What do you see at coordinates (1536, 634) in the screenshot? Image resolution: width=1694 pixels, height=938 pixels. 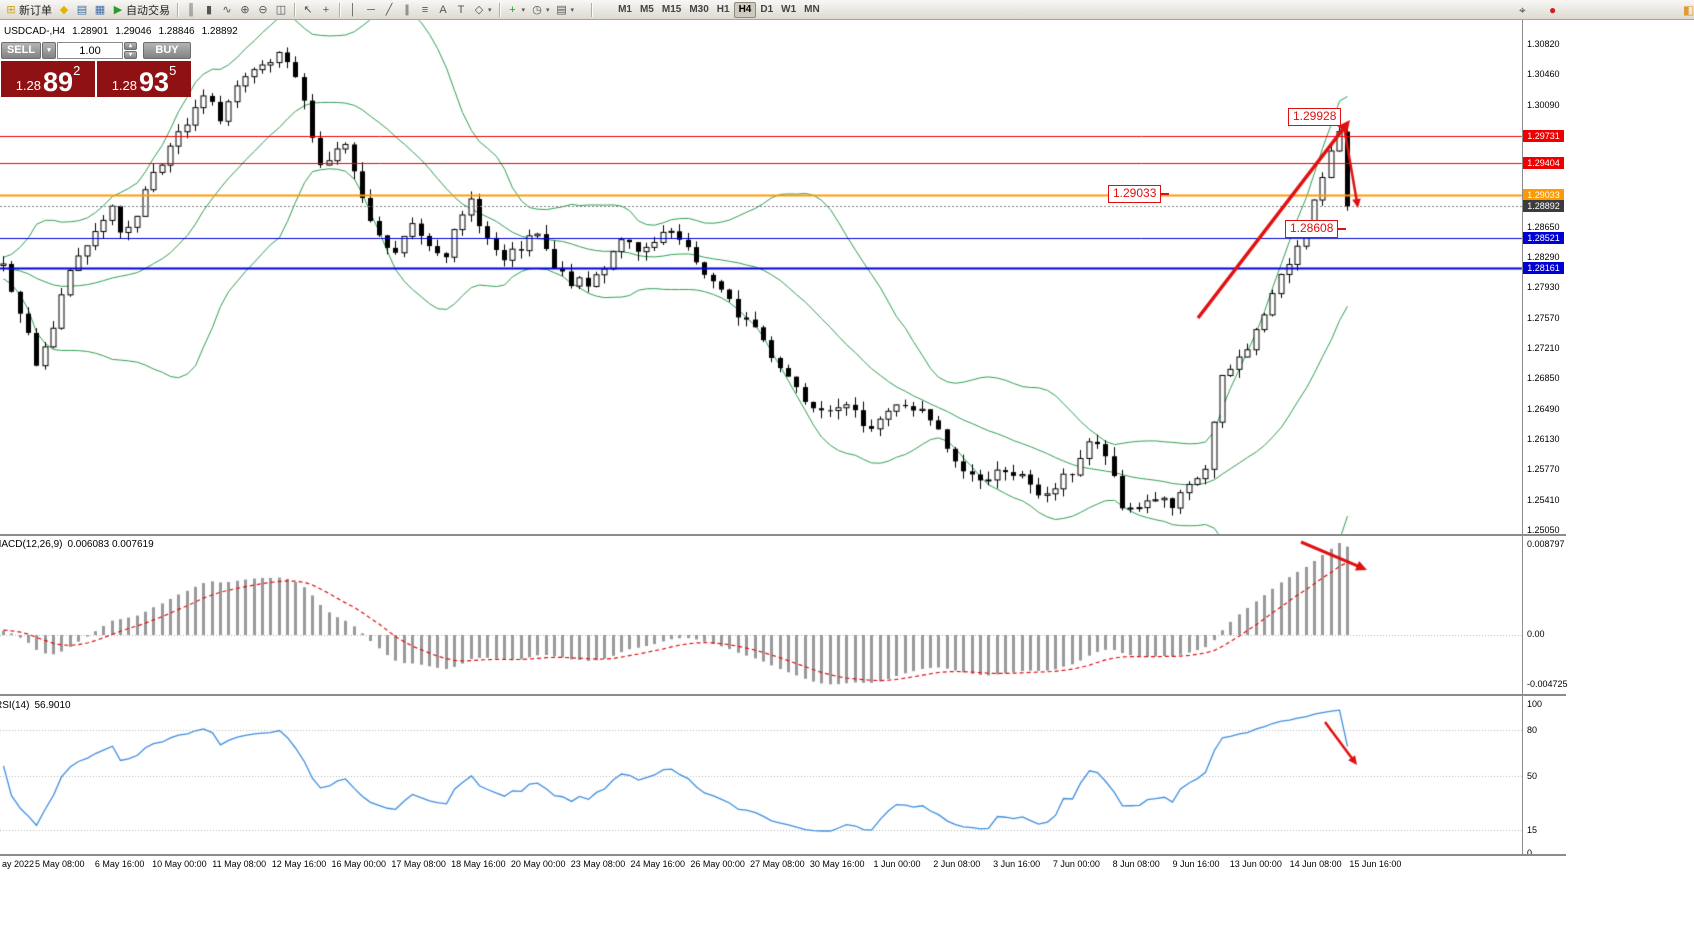 I see `macd-axis-label: 0.00` at bounding box center [1536, 634].